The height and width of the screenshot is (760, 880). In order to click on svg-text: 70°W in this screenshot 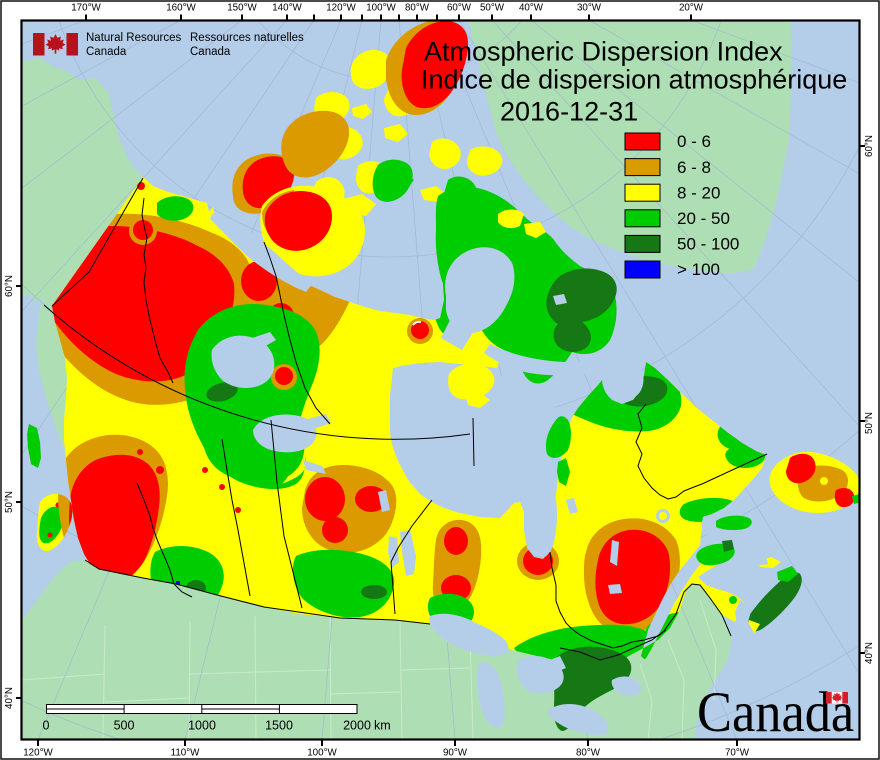, I will do `click(737, 753)`.